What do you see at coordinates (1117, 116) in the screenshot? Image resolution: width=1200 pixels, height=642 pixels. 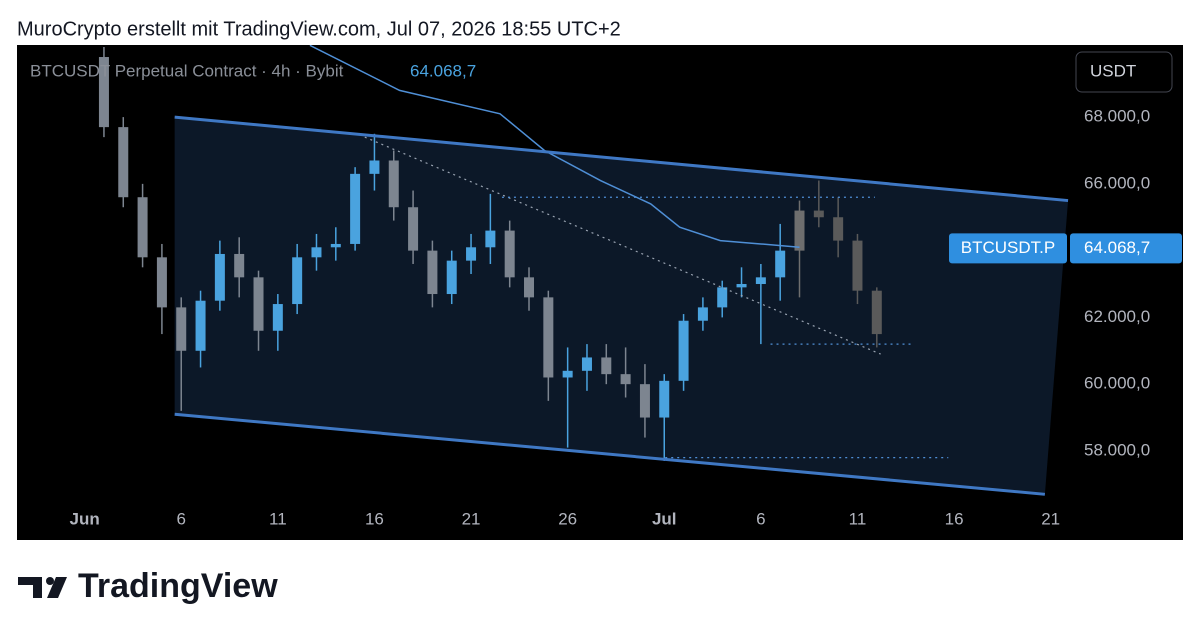 I see `y-tick-label: 68.000,0` at bounding box center [1117, 116].